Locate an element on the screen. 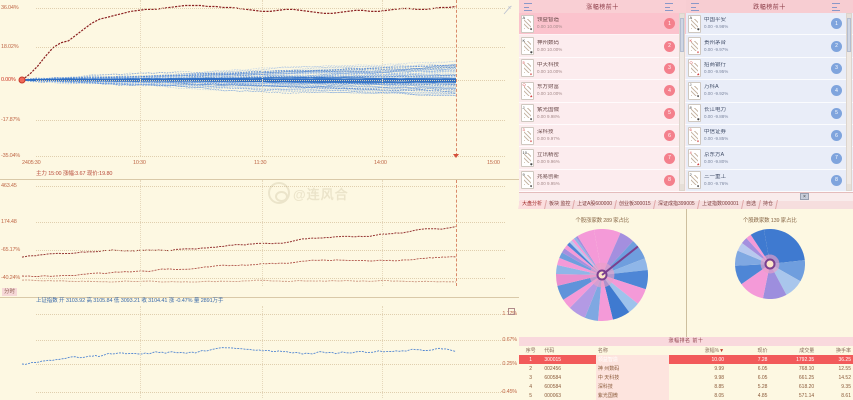 The image size is (853, 400). rank-list-item: 4 ♥ 京东方A 0.00 -9.80% 7 is located at coordinates (769, 158).